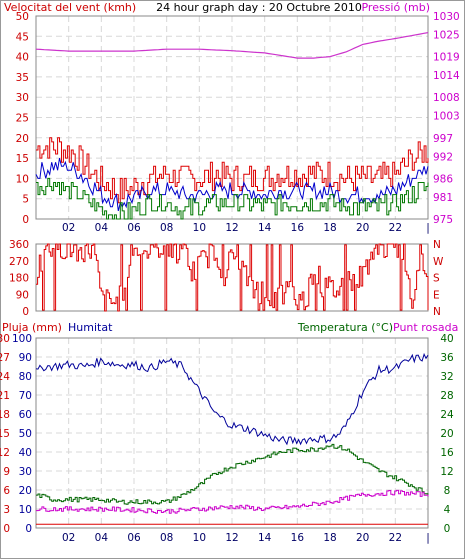  Describe the element at coordinates (447, 358) in the screenshot. I see `temperature-tick-label: 36` at that location.